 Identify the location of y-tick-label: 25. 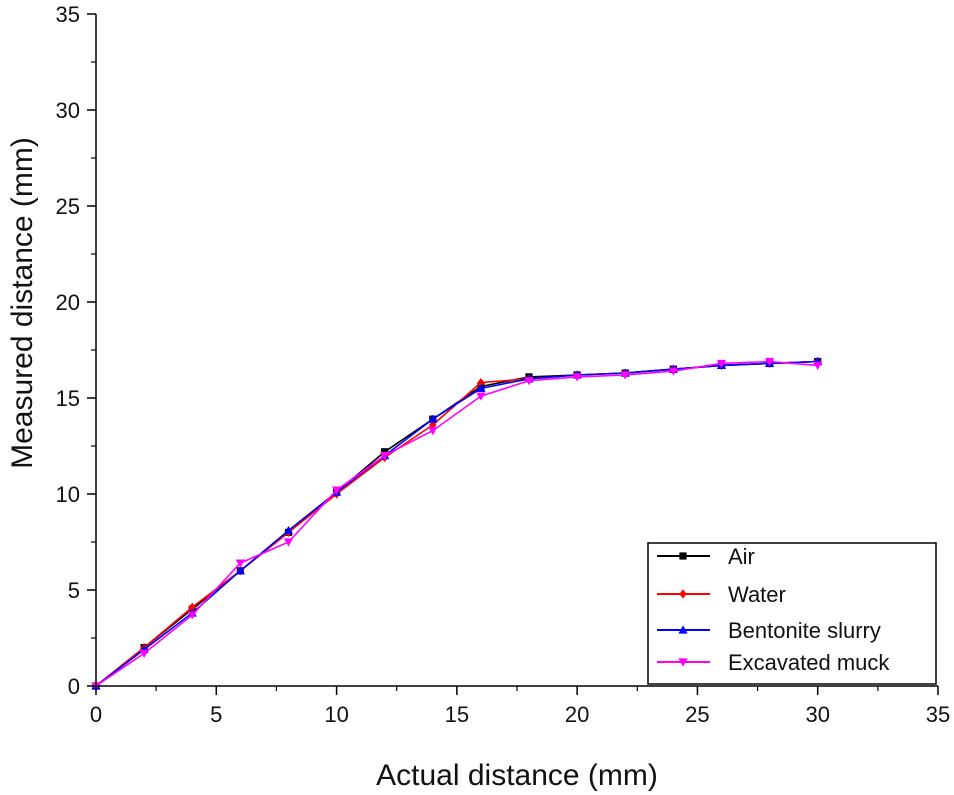
(68, 206).